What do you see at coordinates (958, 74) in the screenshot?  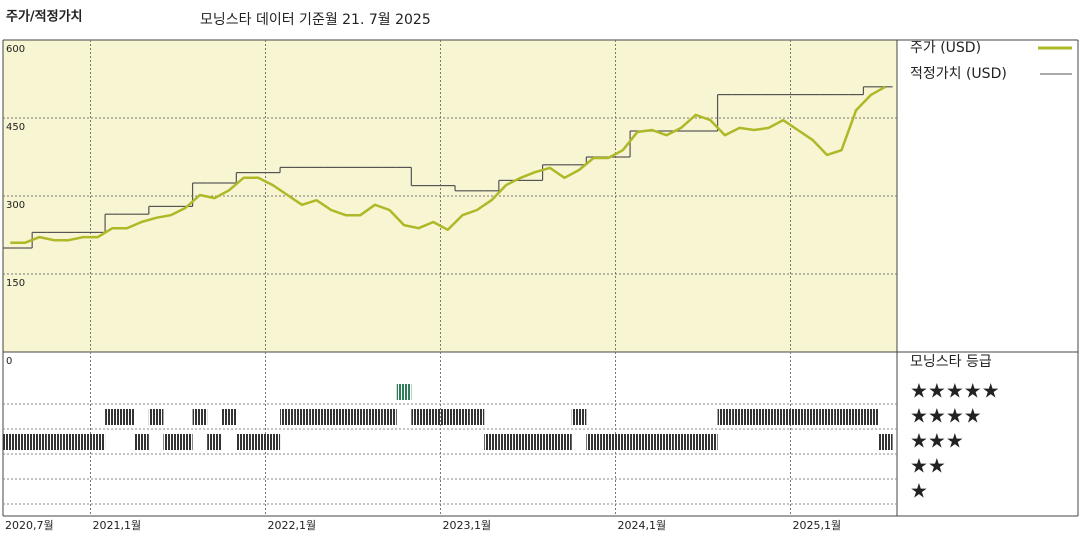 I see `legend-fair: 적정가치 (USD)` at bounding box center [958, 74].